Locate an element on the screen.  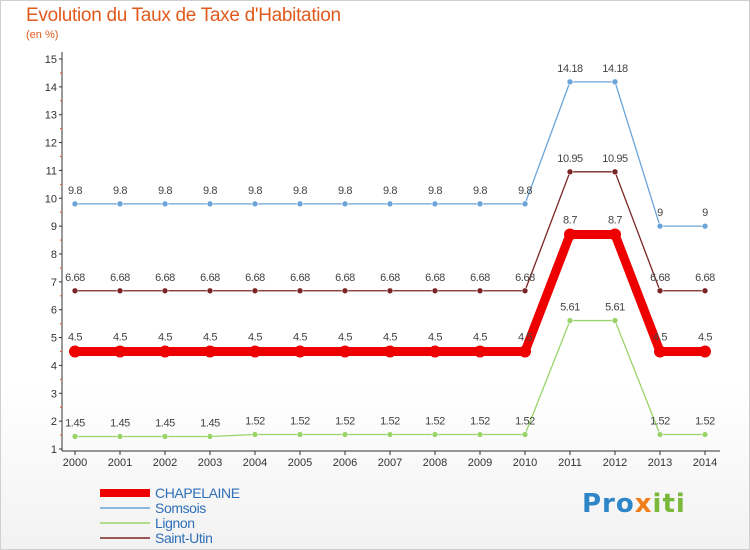
y-tick-label: 14 is located at coordinates (51, 88).